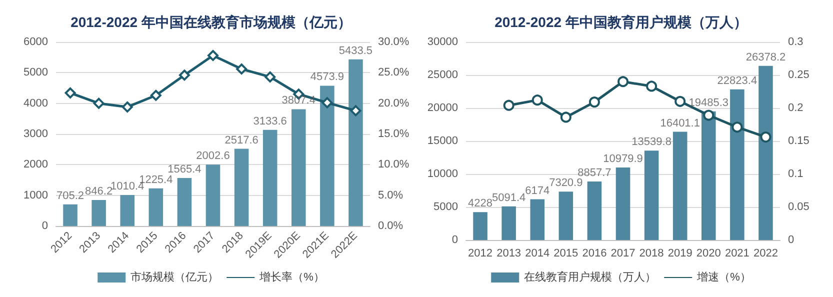  I want to click on legend-label: 增长率（%）, so click(291, 277).